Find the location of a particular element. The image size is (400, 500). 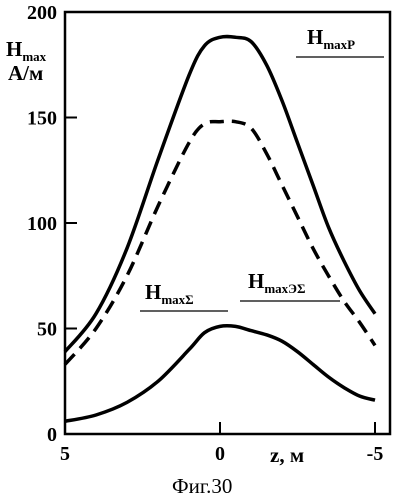

x-axis-title: z, м is located at coordinates (287, 455).